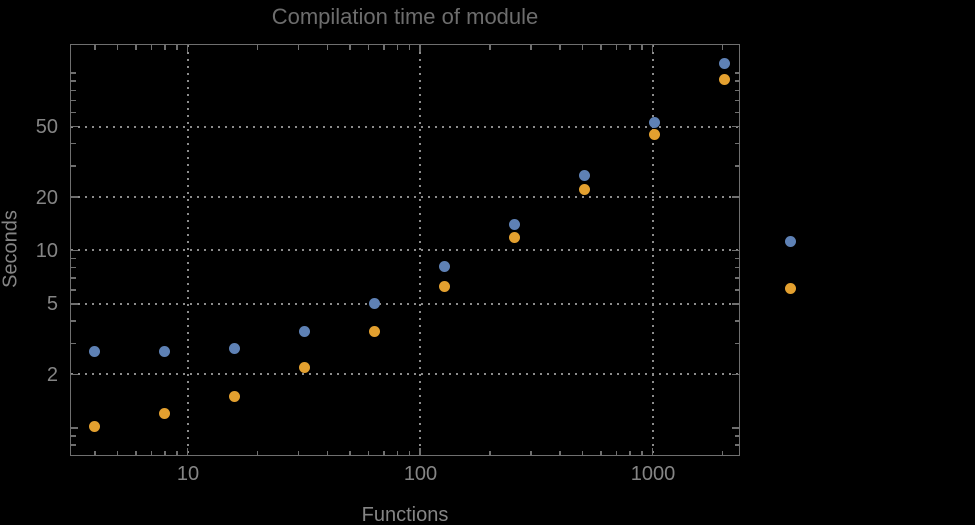  I want to click on data-point-series-blue-x256, so click(515, 225).